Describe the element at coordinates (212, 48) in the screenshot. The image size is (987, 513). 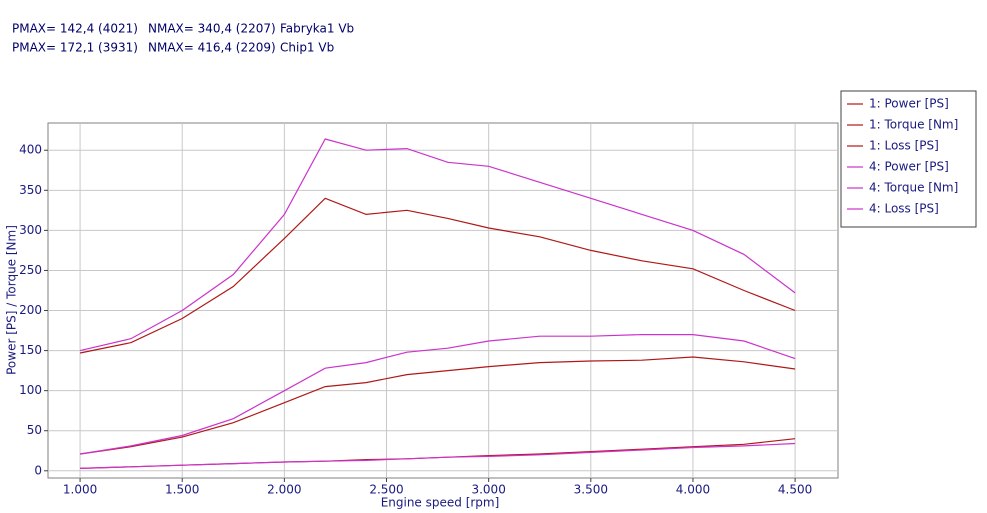
I see `header-text: NMAX= 416,4 (2209)` at that location.